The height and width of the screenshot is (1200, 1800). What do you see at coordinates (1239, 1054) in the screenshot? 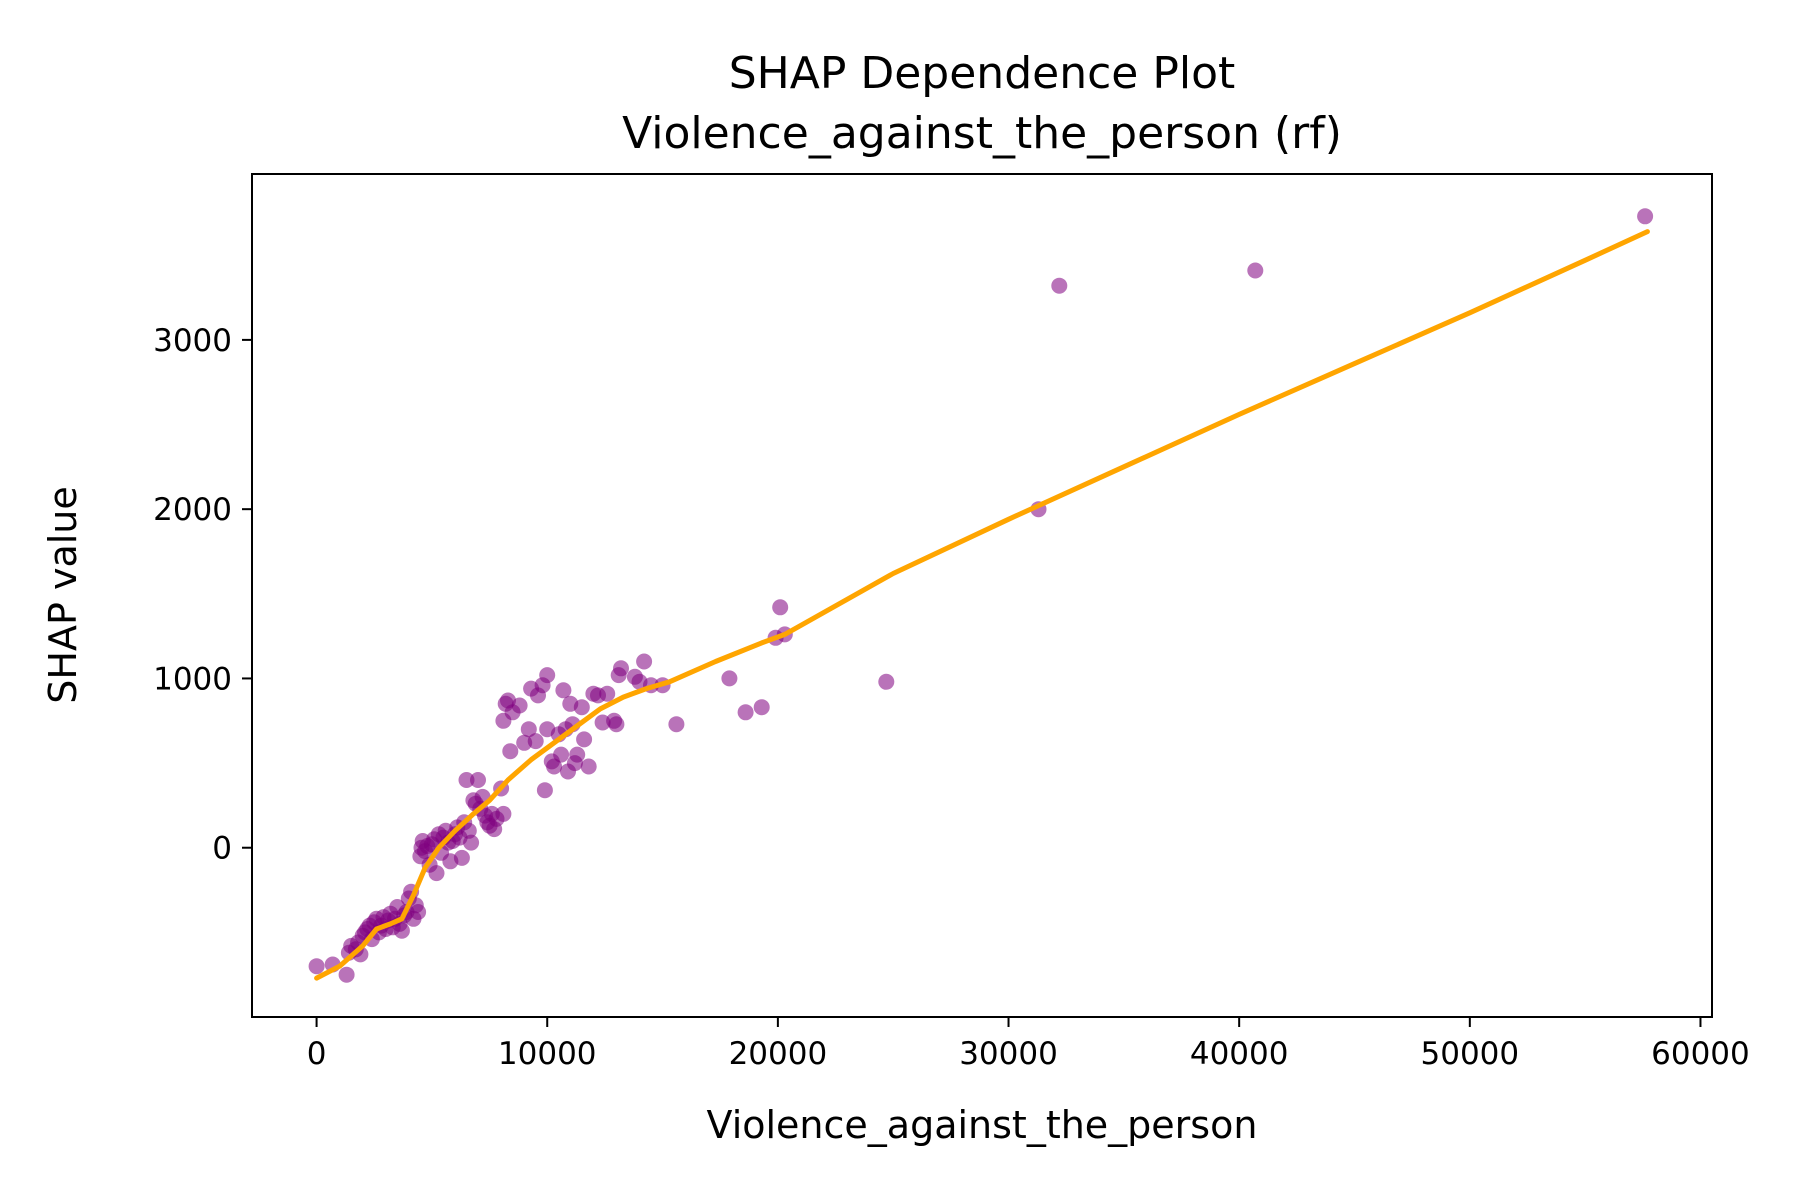
I see `x-tick-label: 40000` at bounding box center [1239, 1054].